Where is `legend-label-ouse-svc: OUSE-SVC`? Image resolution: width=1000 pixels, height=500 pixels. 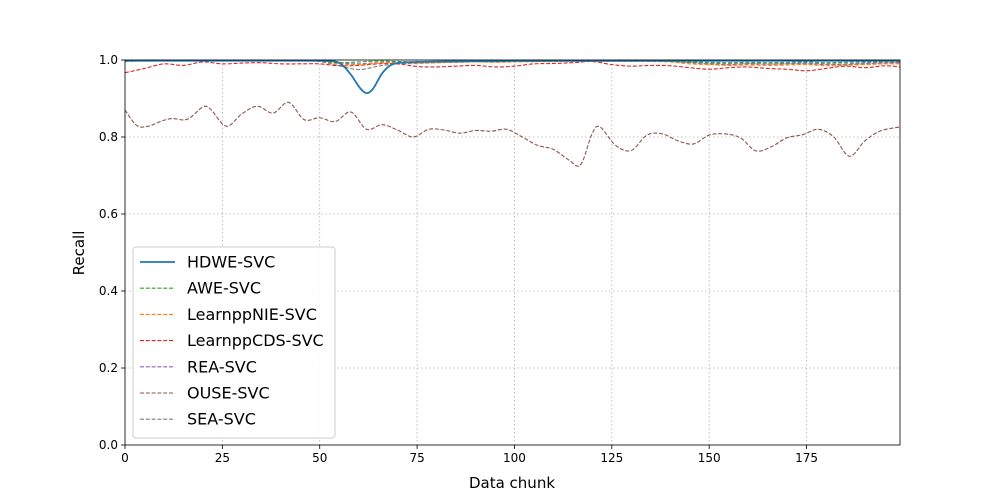
legend-label-ouse-svc: OUSE-SVC is located at coordinates (228, 393).